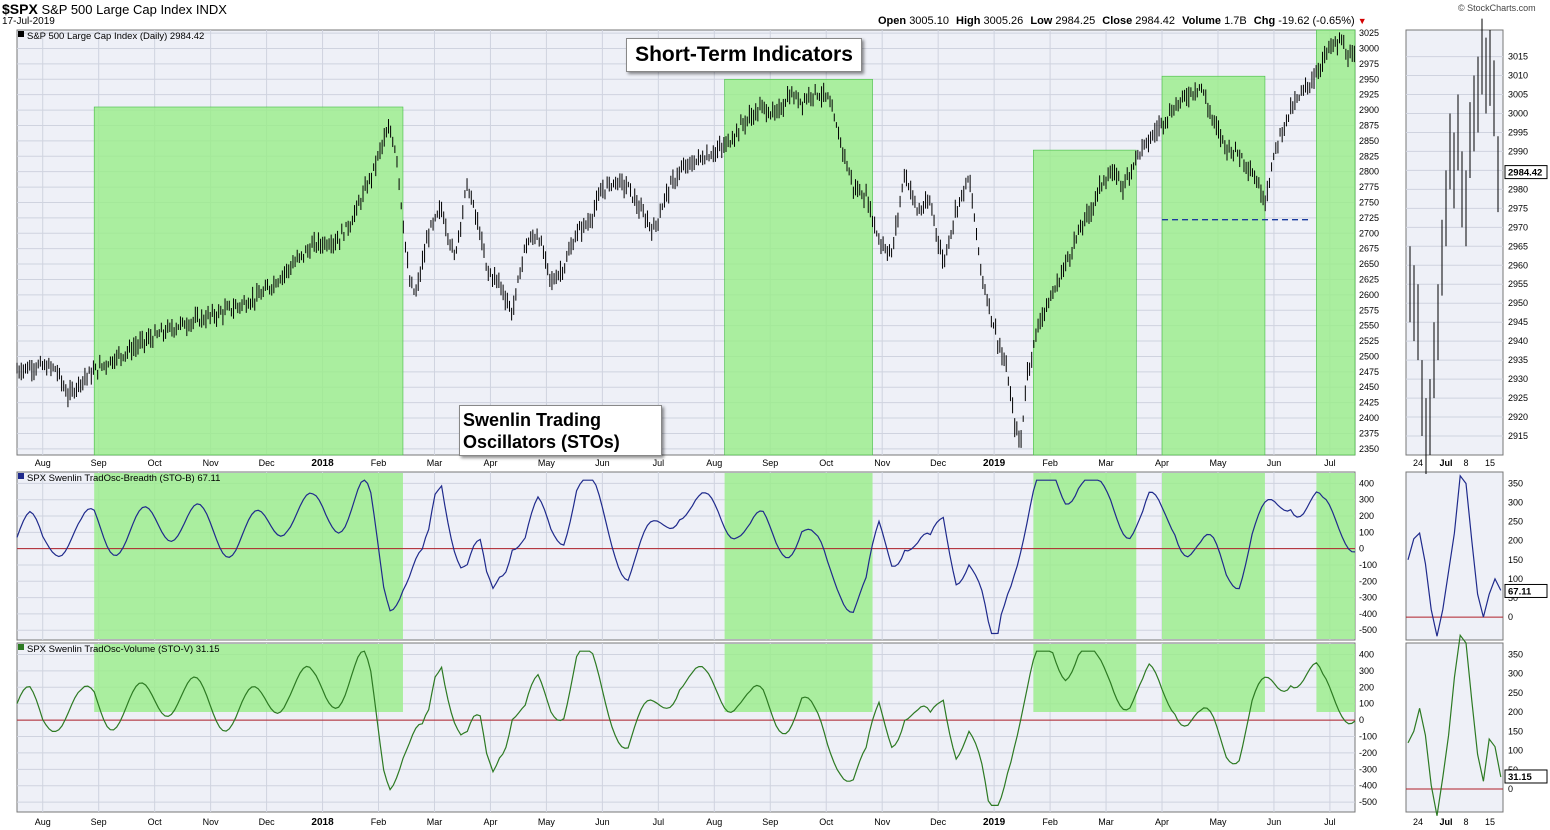 This screenshot has width=1550, height=830. I want to click on close-label: Close, so click(1117, 21).